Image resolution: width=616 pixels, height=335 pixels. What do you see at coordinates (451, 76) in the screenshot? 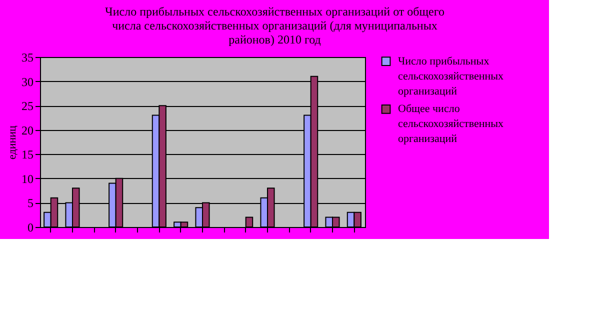
I see `legend-label: Число прибыльных сельскохозяйственных организаций` at bounding box center [451, 76].